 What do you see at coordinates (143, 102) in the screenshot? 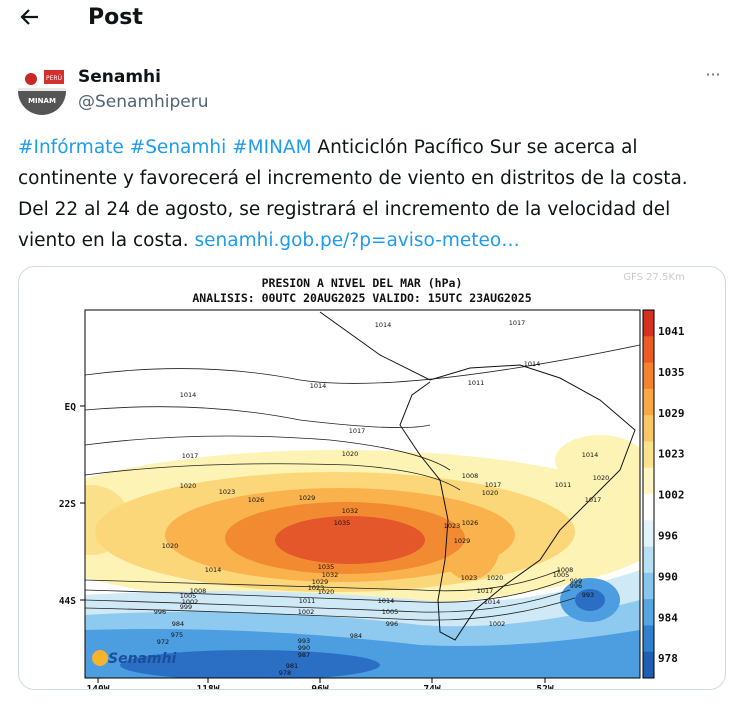
I see `author-handle: @Senamhiperu` at bounding box center [143, 102].